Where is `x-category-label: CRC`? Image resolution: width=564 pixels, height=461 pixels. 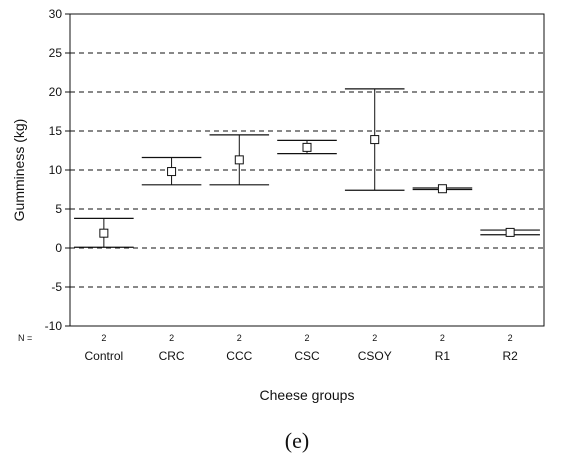 x-category-label: CRC is located at coordinates (172, 356).